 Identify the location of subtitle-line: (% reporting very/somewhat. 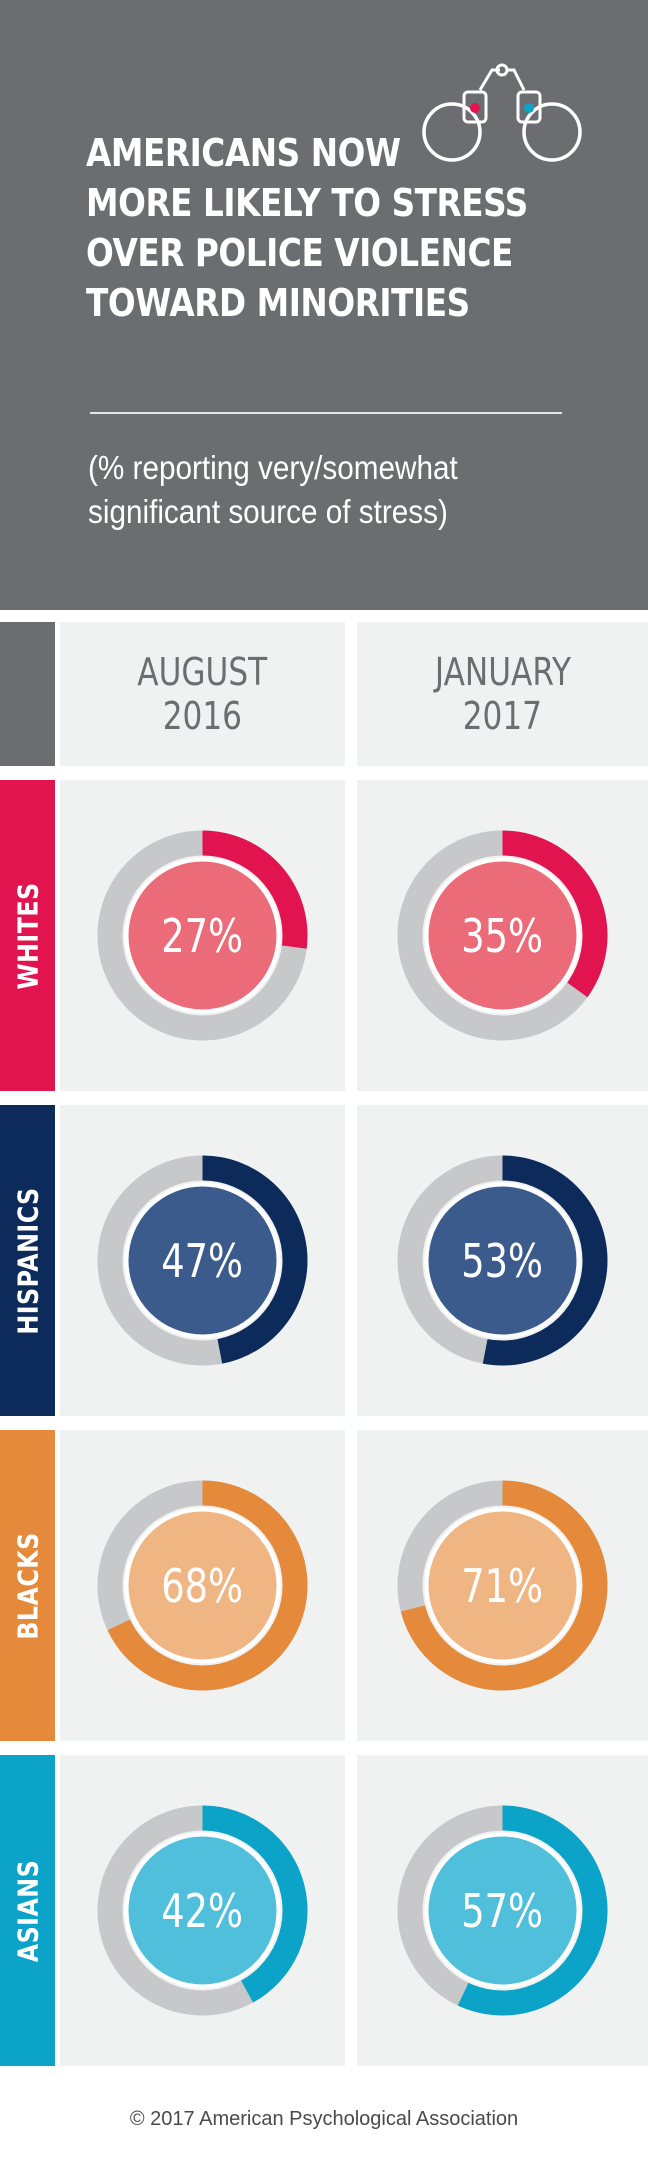
(273, 467).